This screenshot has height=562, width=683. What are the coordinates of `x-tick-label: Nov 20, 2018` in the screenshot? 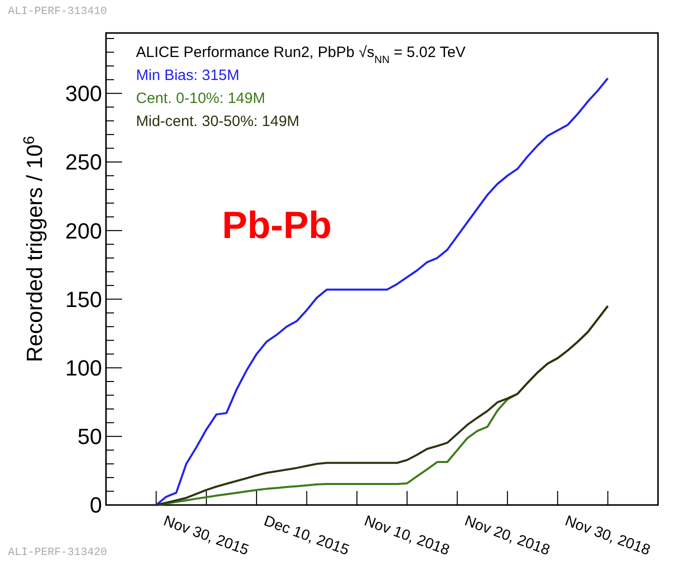 It's located at (507, 535).